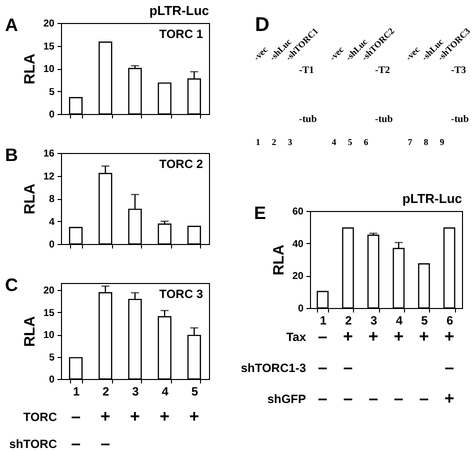 This screenshot has width=476, height=452. Describe the element at coordinates (11, 25) in the screenshot. I see `chart-title: A` at that location.